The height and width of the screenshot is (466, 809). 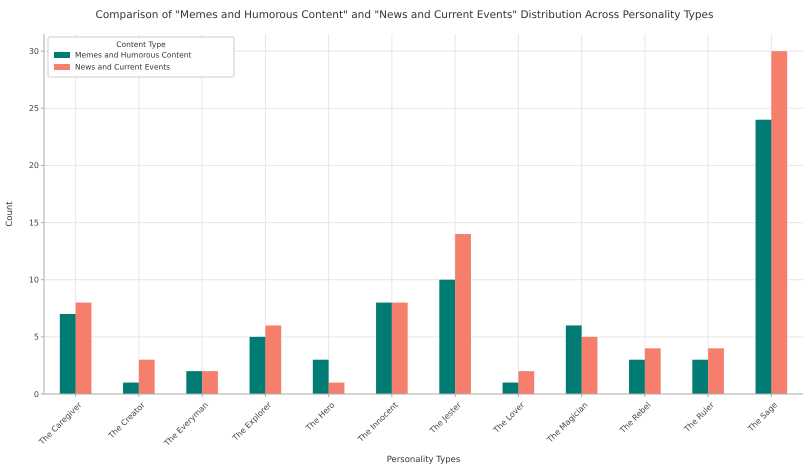 I want to click on y-axis-title: Count, so click(x=10, y=213).